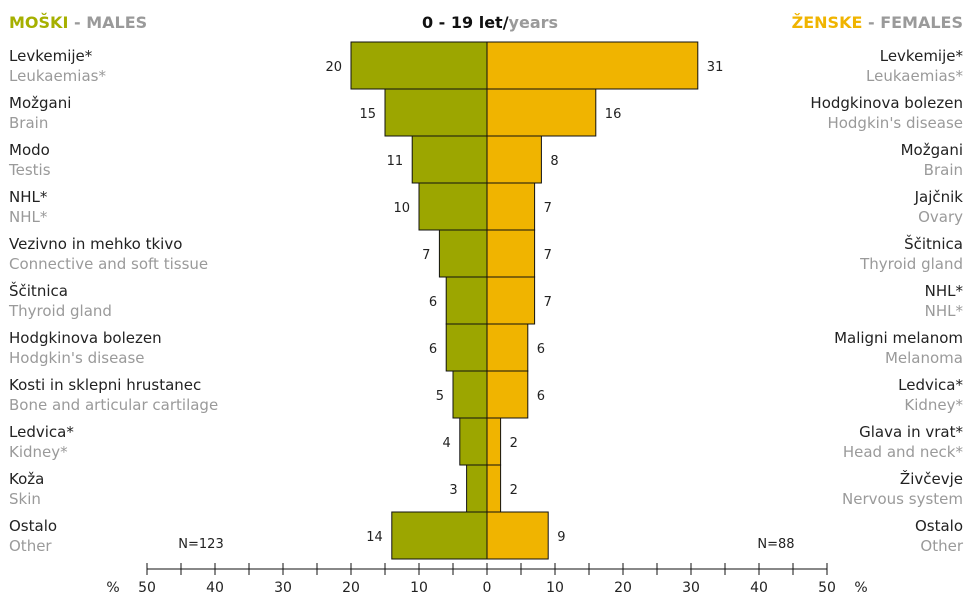  I want to click on males-header: MOŠKI - MALES, so click(78, 22).